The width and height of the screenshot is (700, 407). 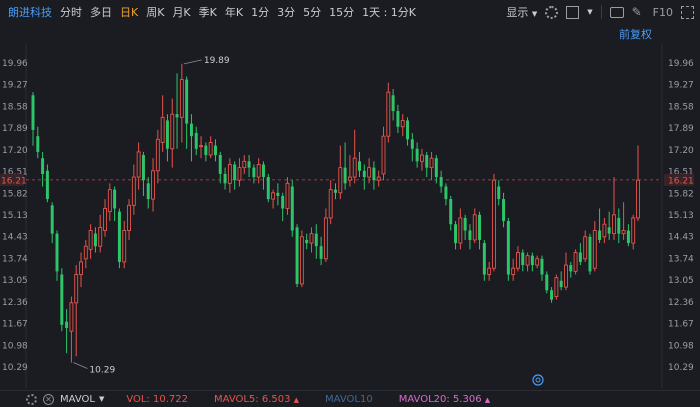 I want to click on tab-monthly-k: 月K, so click(x=181, y=12).